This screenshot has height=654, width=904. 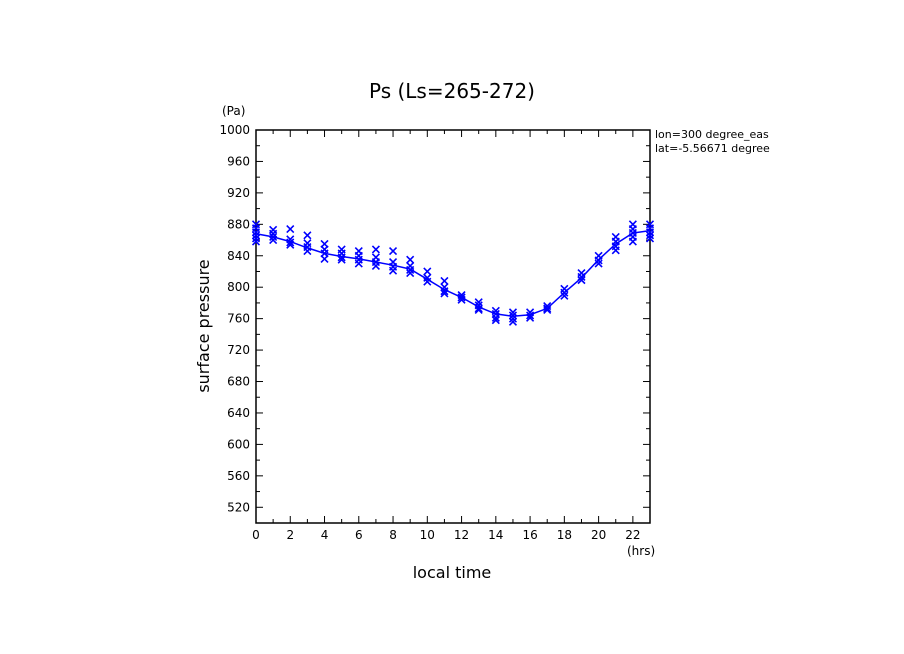 I want to click on x-tick-label: 12, so click(x=461, y=535).